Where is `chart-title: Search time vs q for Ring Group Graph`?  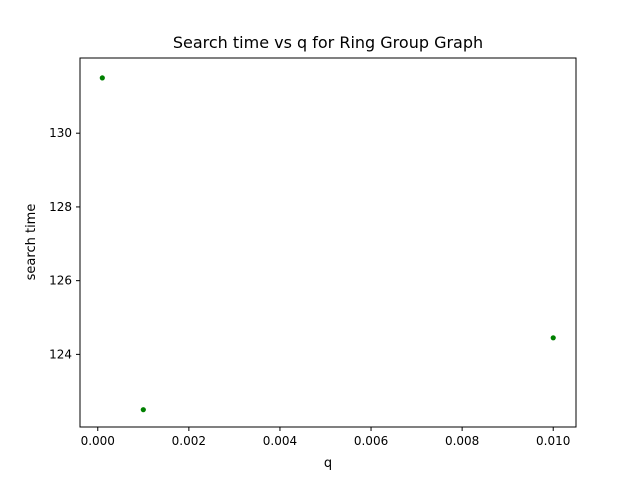 chart-title: Search time vs q for Ring Group Graph is located at coordinates (328, 42).